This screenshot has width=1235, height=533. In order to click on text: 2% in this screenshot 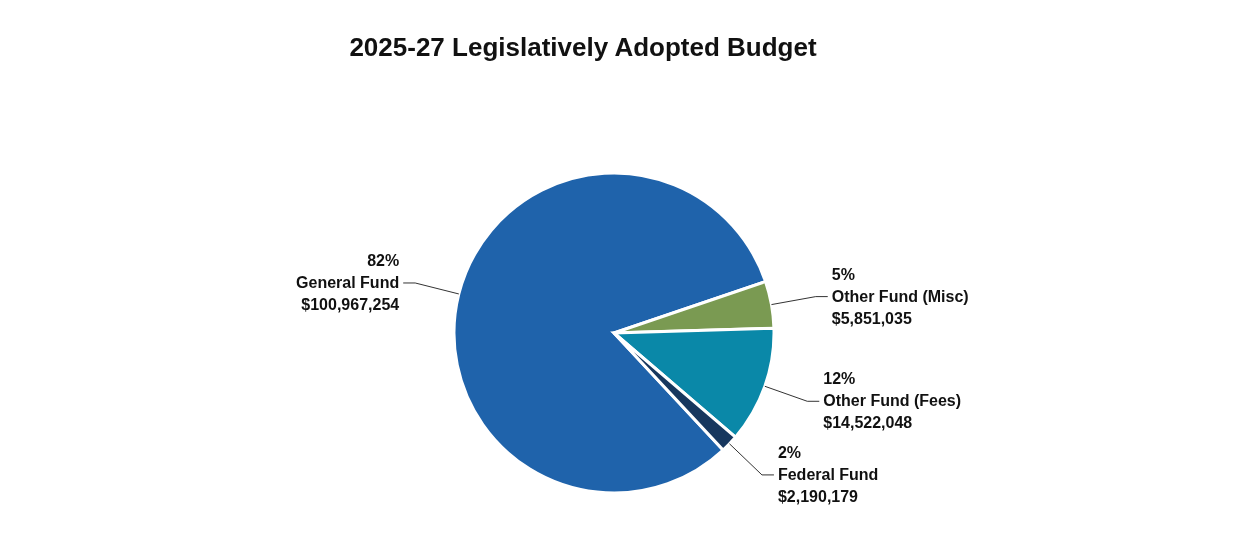, I will do `click(789, 452)`.